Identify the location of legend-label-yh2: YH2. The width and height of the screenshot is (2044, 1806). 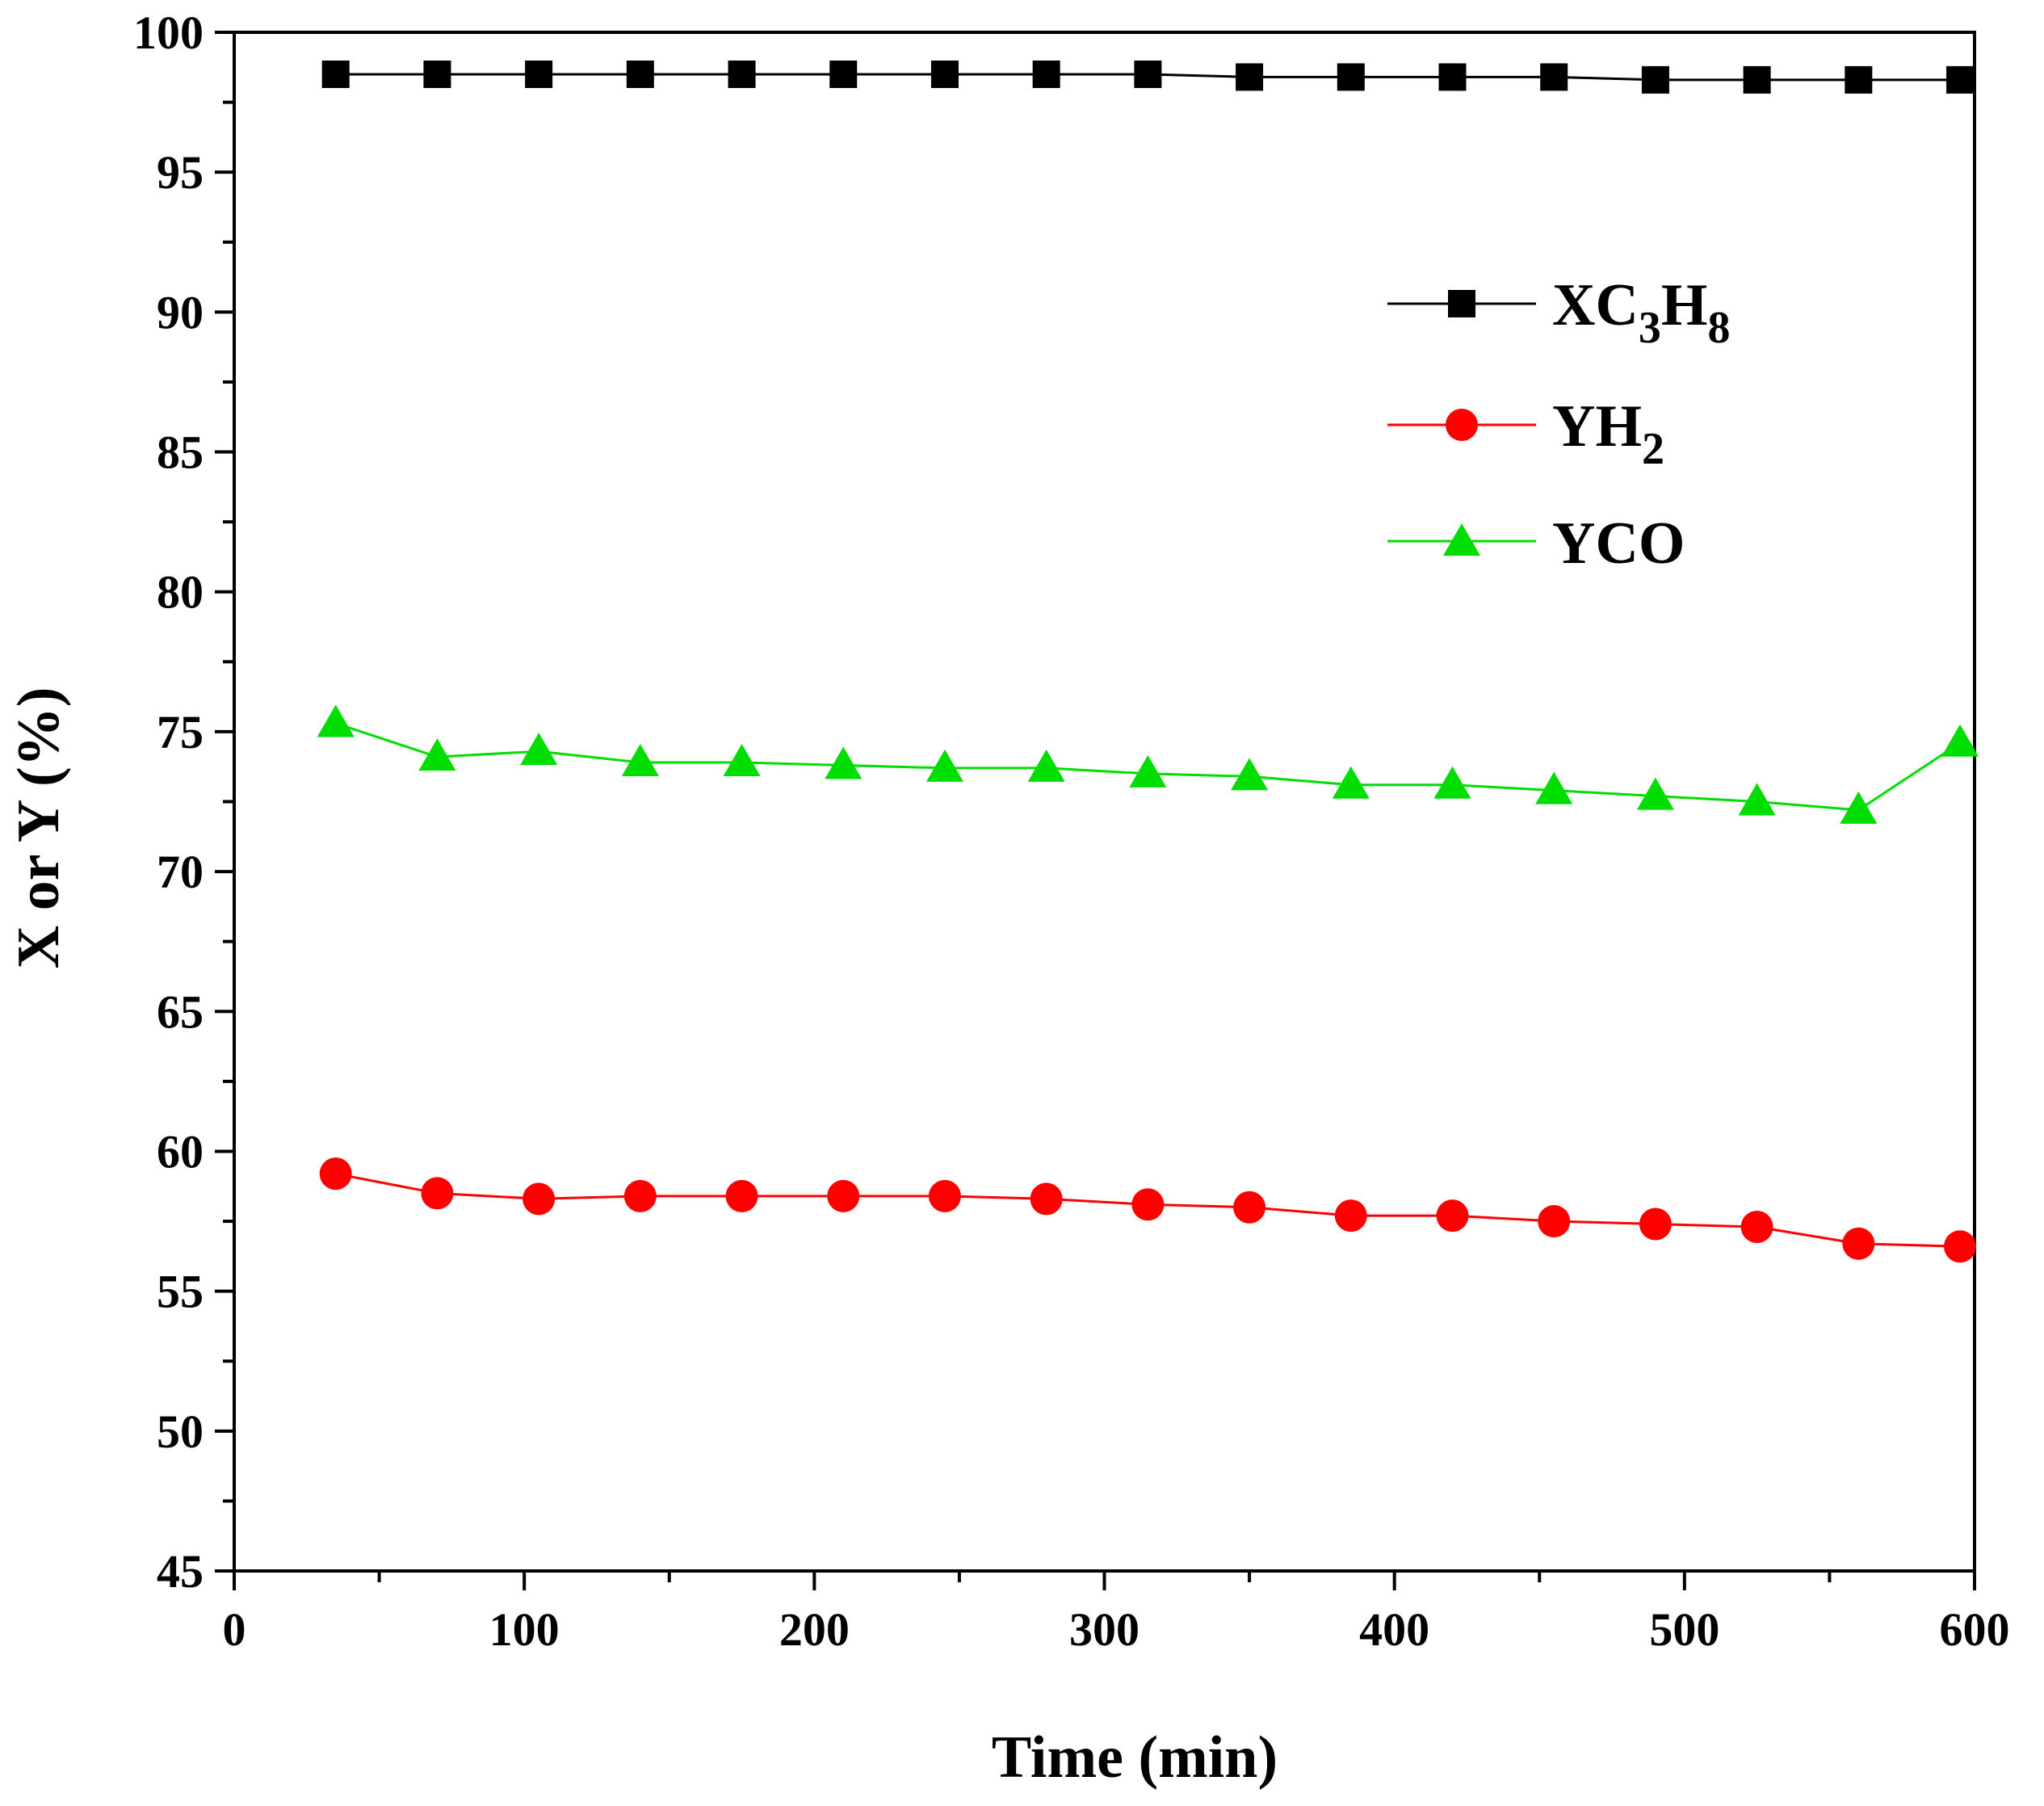
(1608, 434).